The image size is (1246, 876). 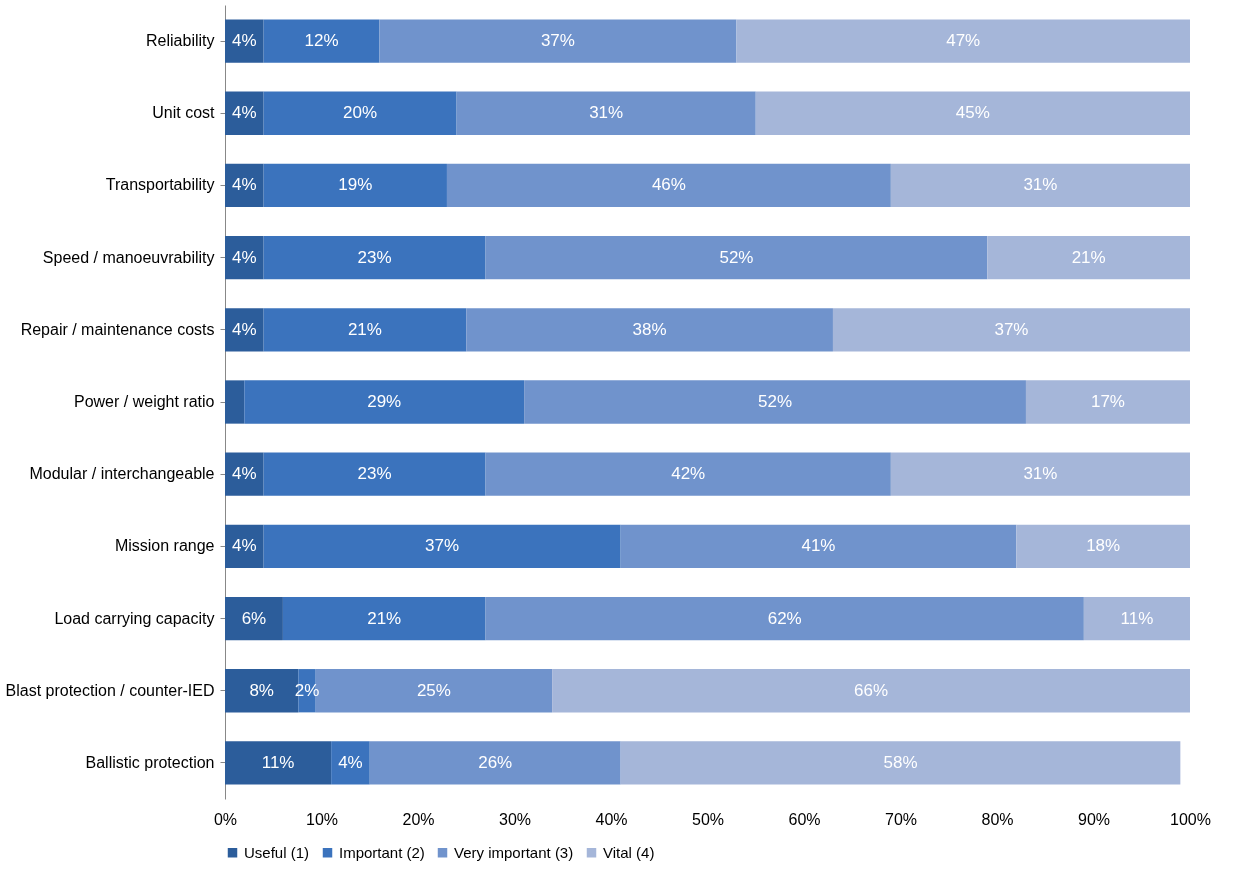 What do you see at coordinates (804, 819) in the screenshot?
I see `x-tick-label: 60%` at bounding box center [804, 819].